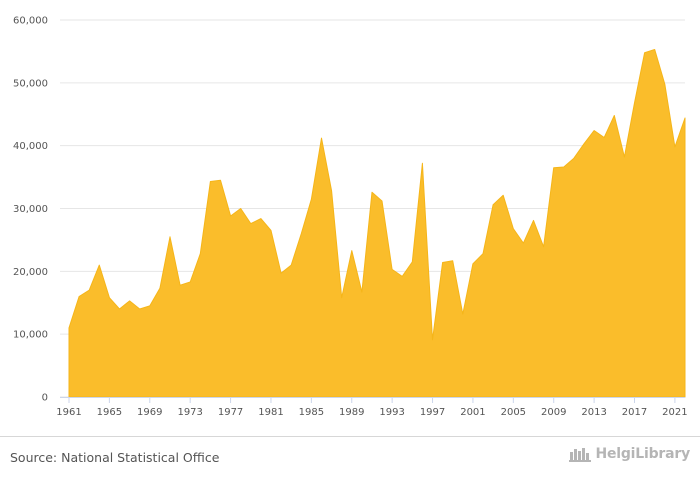  Describe the element at coordinates (189, 412) in the screenshot. I see `x-tick-label: 1973` at that location.